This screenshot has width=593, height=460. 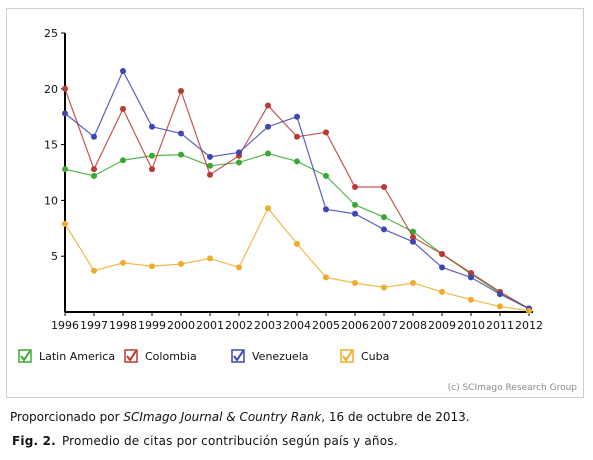 I want to click on x-tick-label: 1999, so click(x=152, y=325).